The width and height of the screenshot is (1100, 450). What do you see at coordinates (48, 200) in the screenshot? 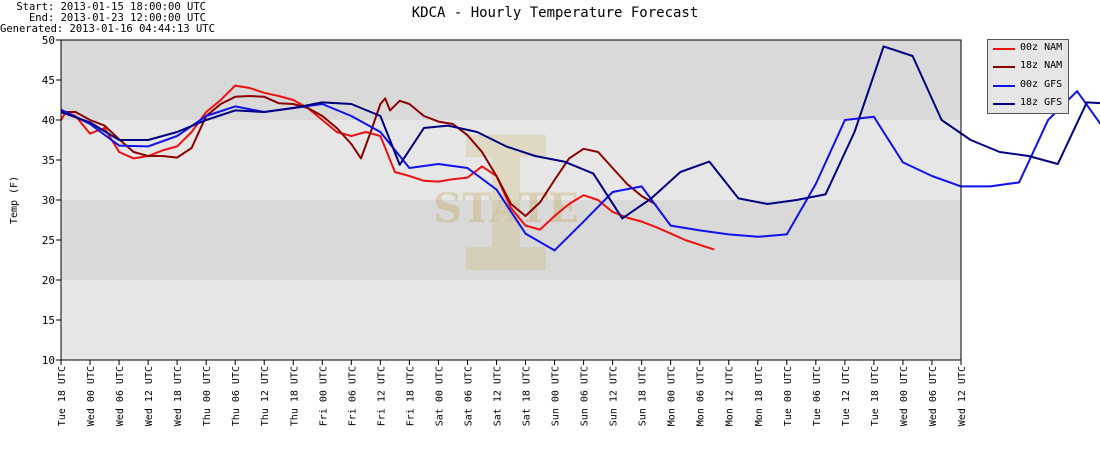
I see `y-tick-label: 30` at bounding box center [48, 200].